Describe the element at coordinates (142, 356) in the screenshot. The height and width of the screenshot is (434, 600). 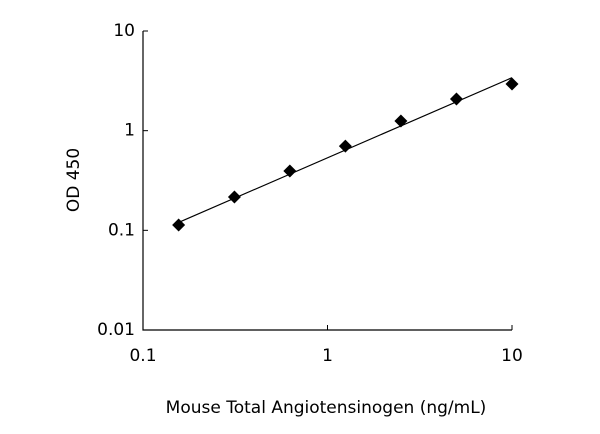
I see `x-tick-label: 0.1` at that location.